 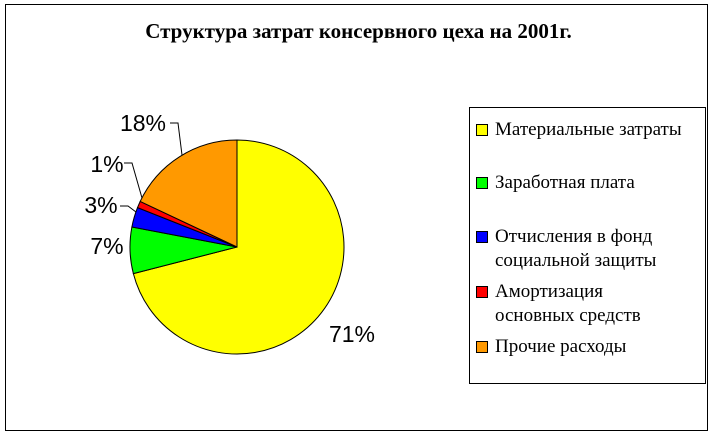 I want to click on legend-swatch-social, so click(x=482, y=237).